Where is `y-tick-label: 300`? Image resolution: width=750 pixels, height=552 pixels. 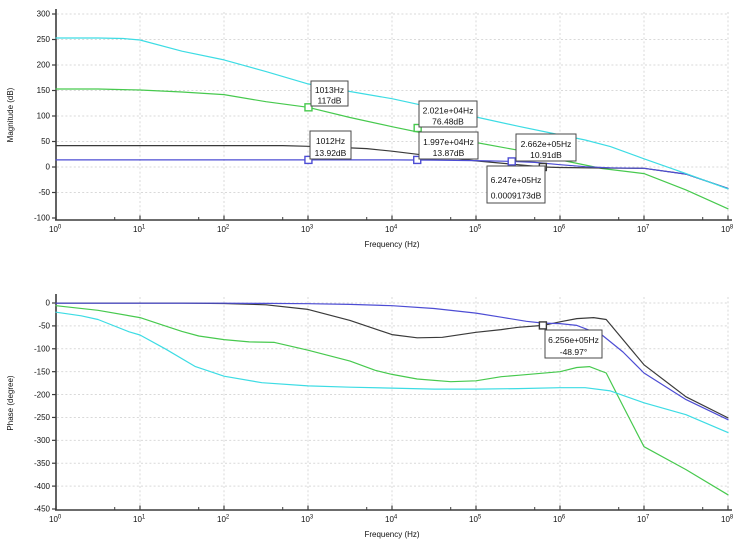
y-tick-label: 300 is located at coordinates (44, 14).